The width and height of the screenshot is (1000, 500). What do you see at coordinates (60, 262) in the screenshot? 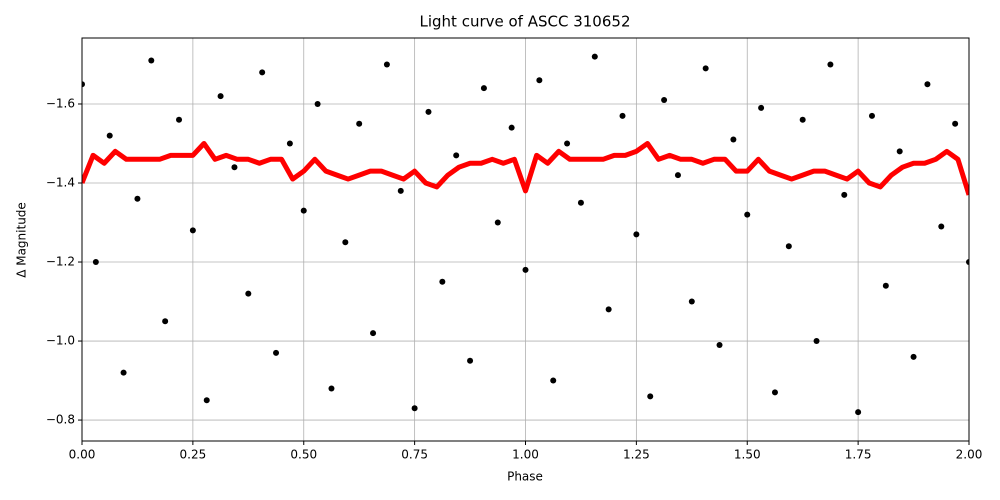
I see `y-tick-label: −1.2` at bounding box center [60, 262].